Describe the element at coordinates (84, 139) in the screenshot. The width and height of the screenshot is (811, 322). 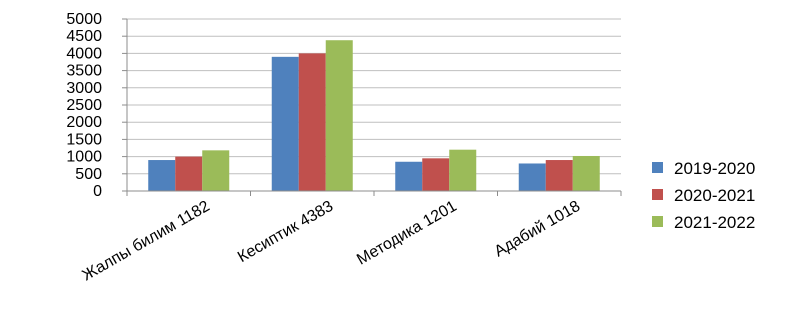
I see `y-tick-label: 1500` at that location.